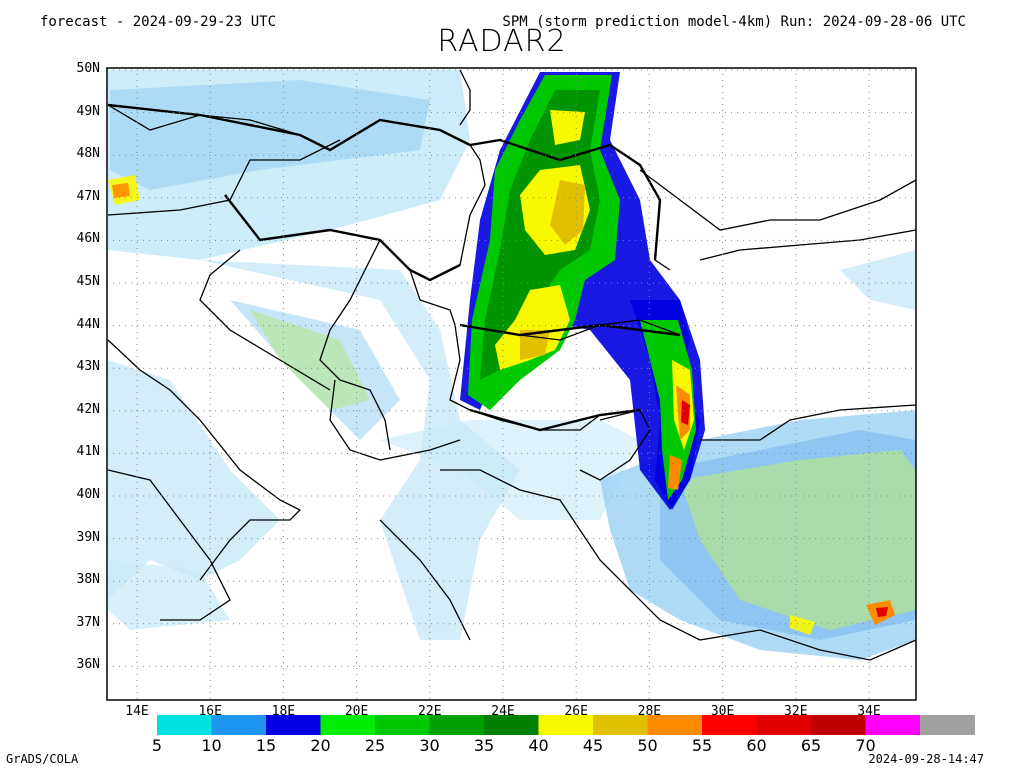  I want to click on lon-label: 32E, so click(796, 711).